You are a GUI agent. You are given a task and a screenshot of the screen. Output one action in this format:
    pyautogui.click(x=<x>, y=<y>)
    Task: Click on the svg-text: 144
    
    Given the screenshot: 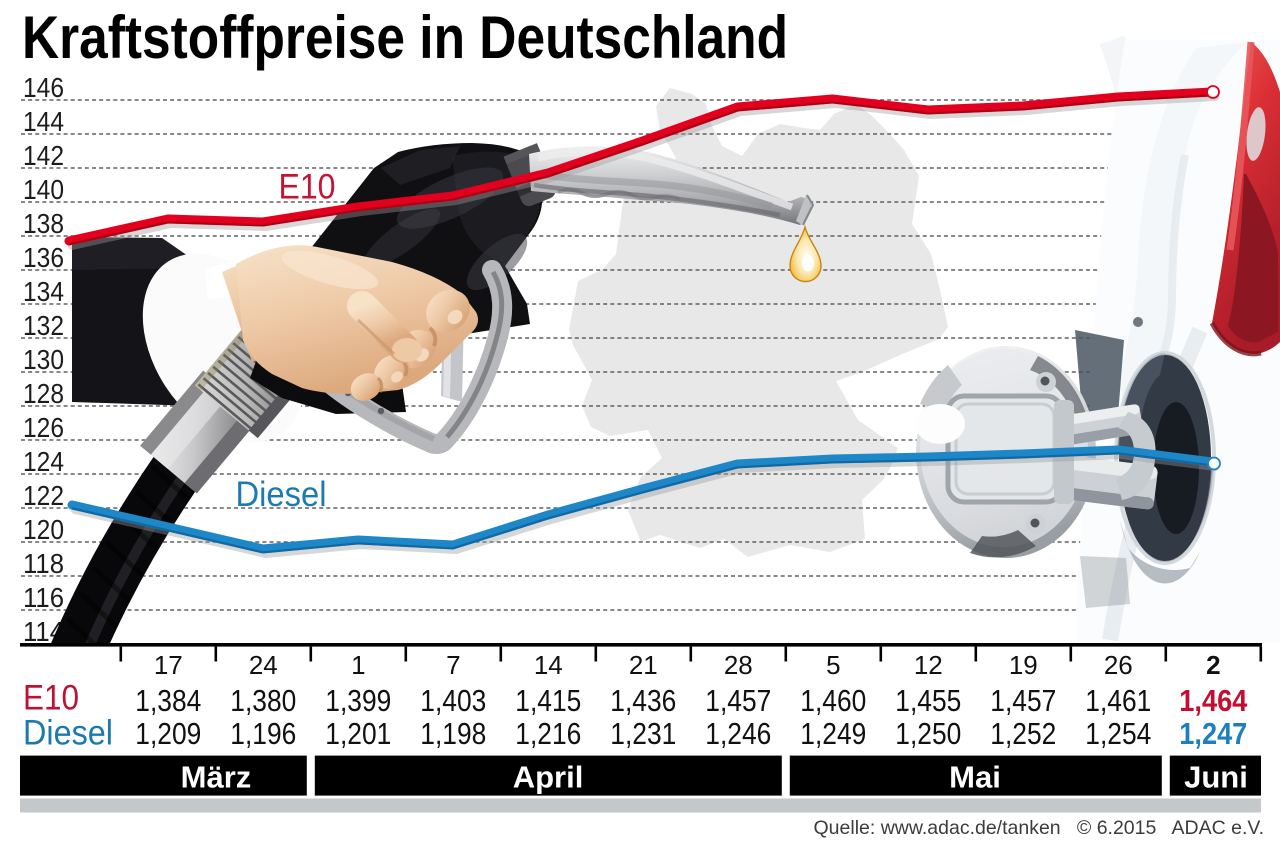 What is the action you would take?
    pyautogui.click(x=43, y=121)
    